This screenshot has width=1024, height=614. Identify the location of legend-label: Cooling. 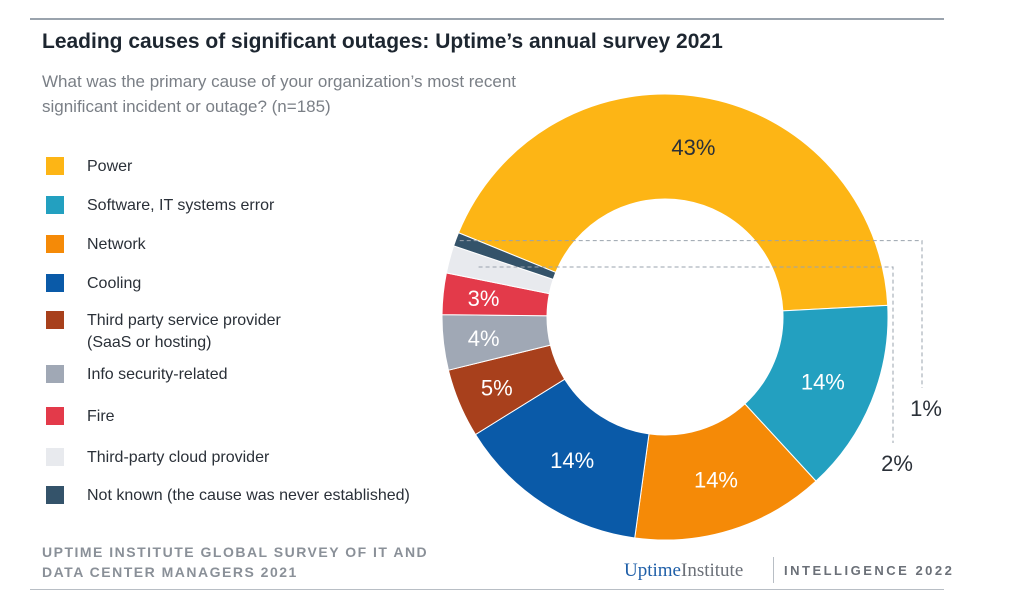
(114, 283).